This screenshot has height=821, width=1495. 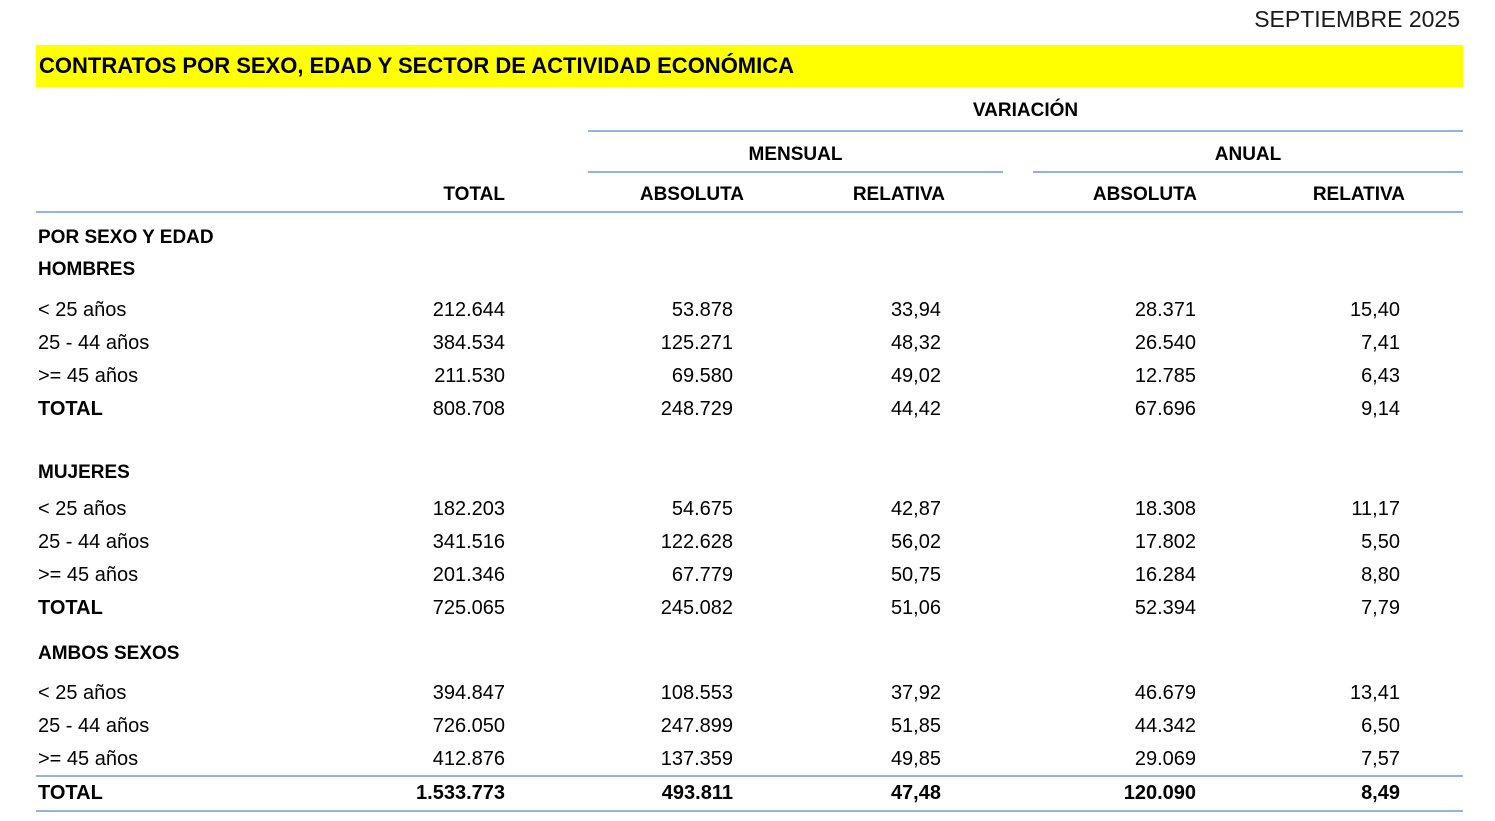 I want to click on anual-absoluta-cell: 17.802, so click(x=1165, y=542).